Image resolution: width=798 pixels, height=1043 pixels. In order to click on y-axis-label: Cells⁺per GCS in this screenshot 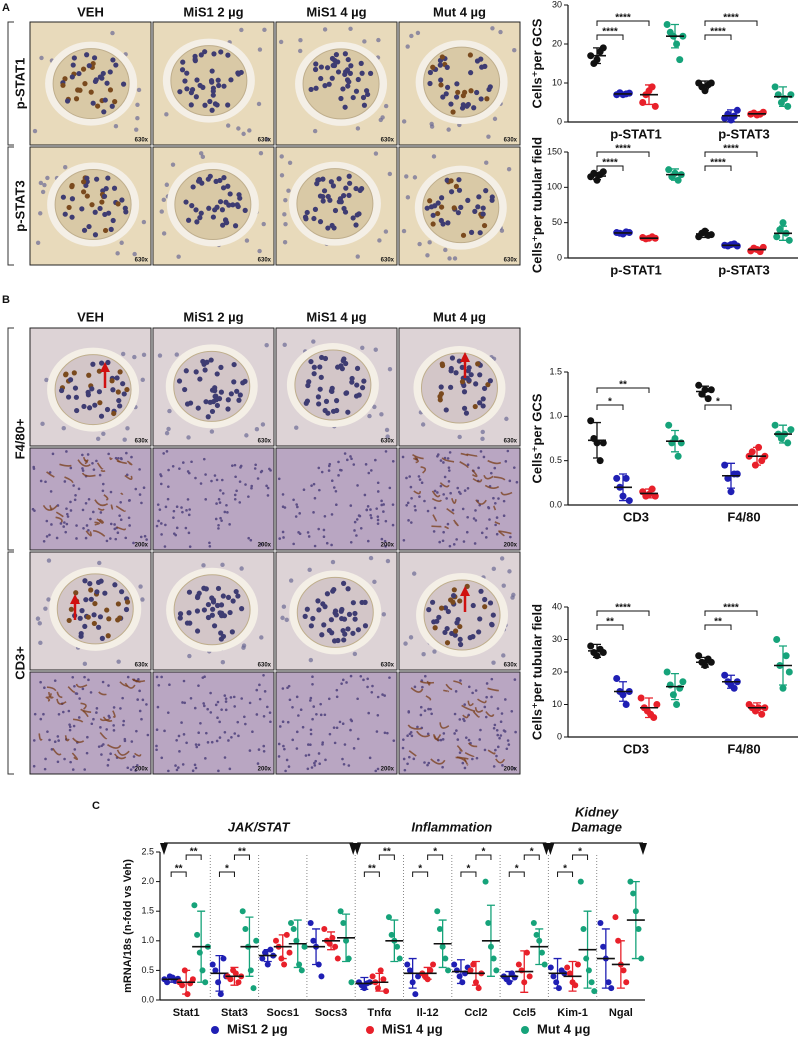, I will do `click(536, 438)`.